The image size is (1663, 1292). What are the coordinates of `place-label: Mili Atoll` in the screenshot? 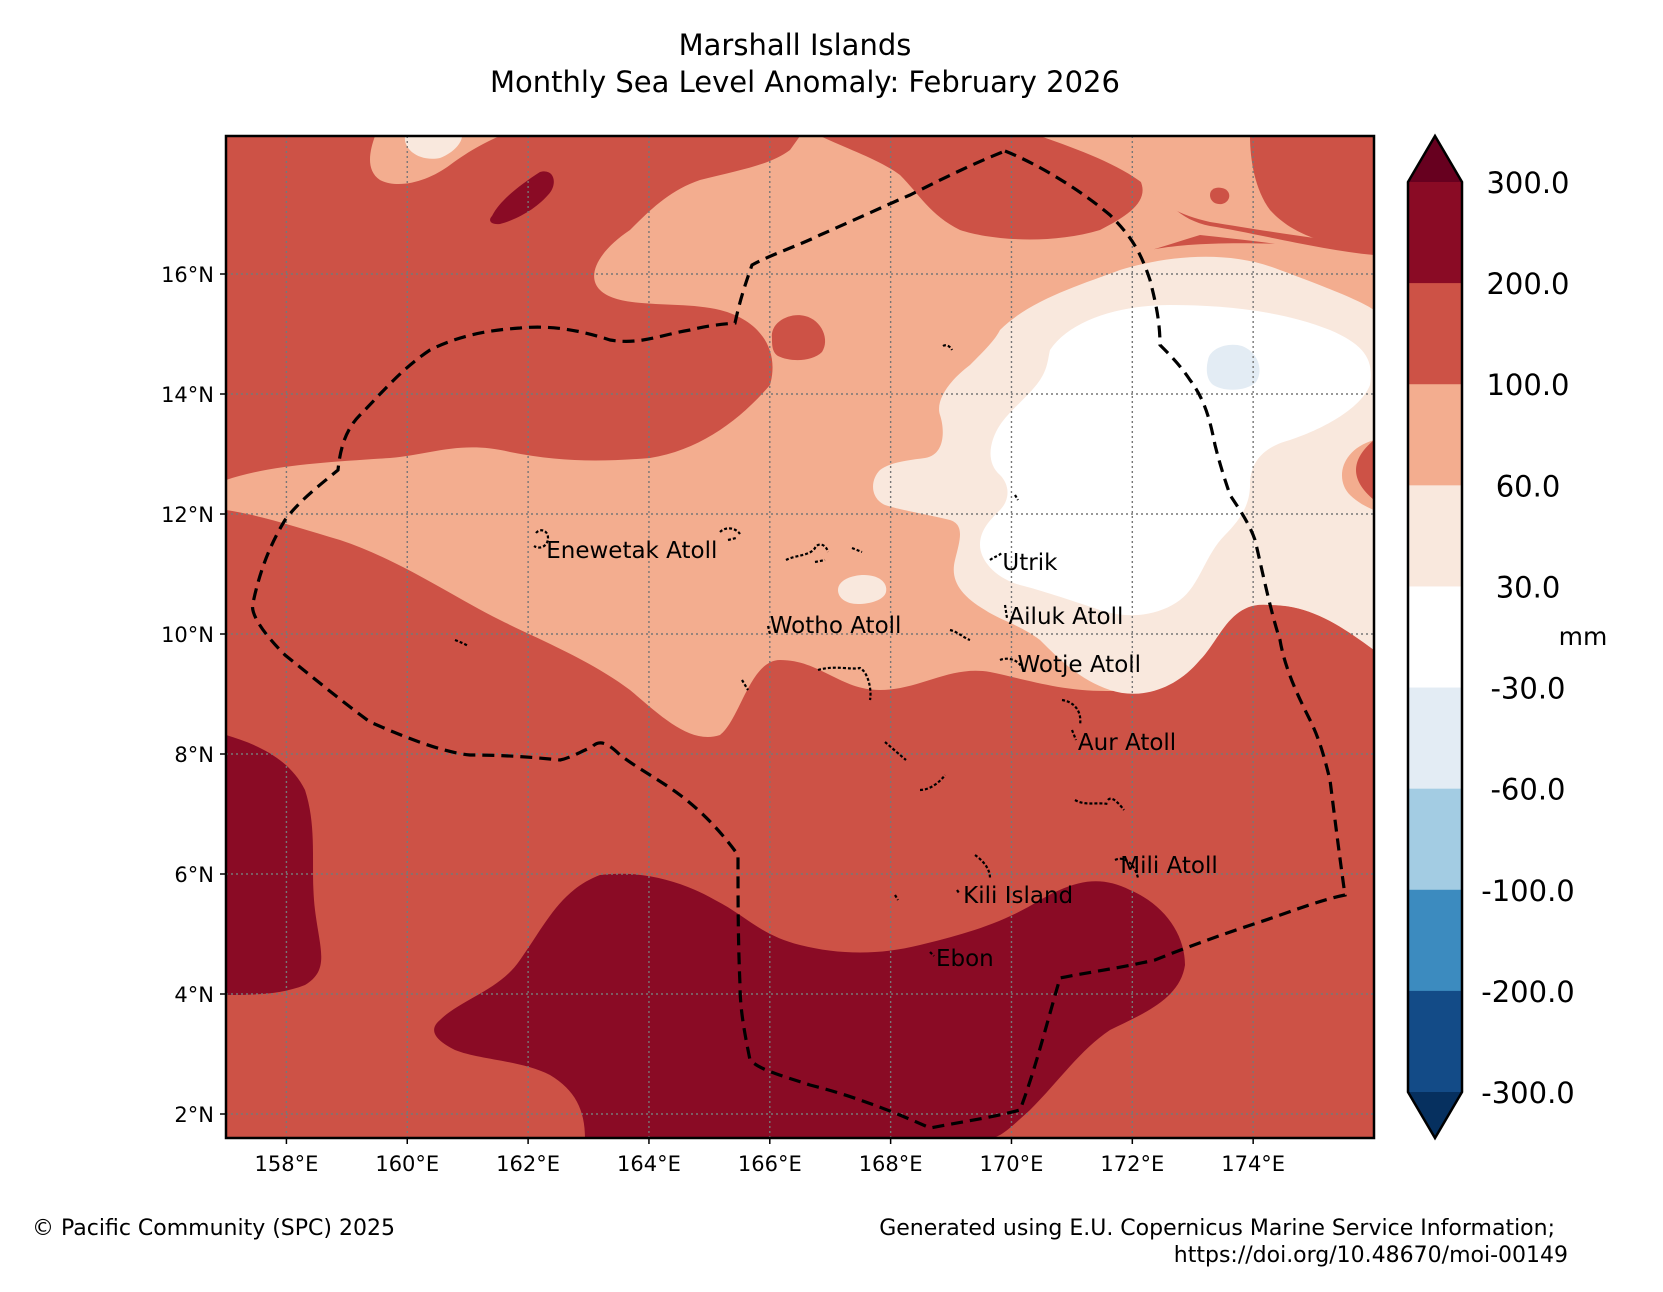 It's located at (1169, 866).